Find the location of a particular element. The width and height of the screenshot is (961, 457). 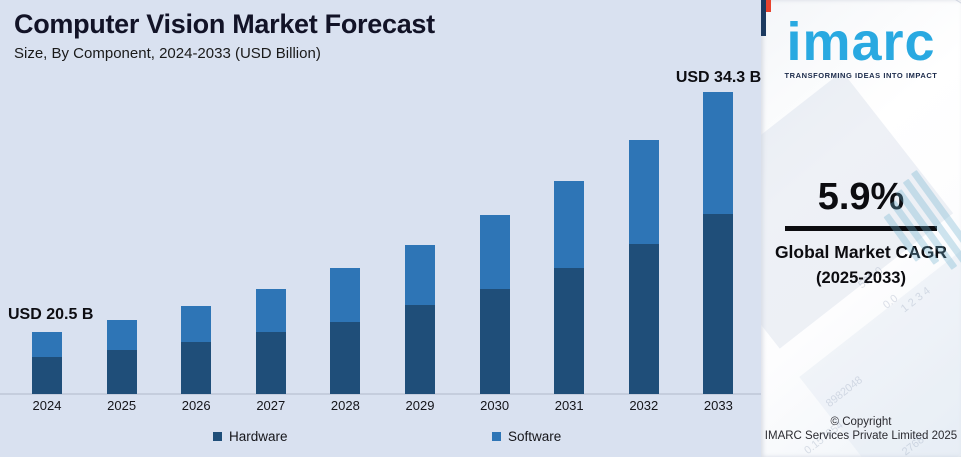

bar-2024-hardware is located at coordinates (47, 375).